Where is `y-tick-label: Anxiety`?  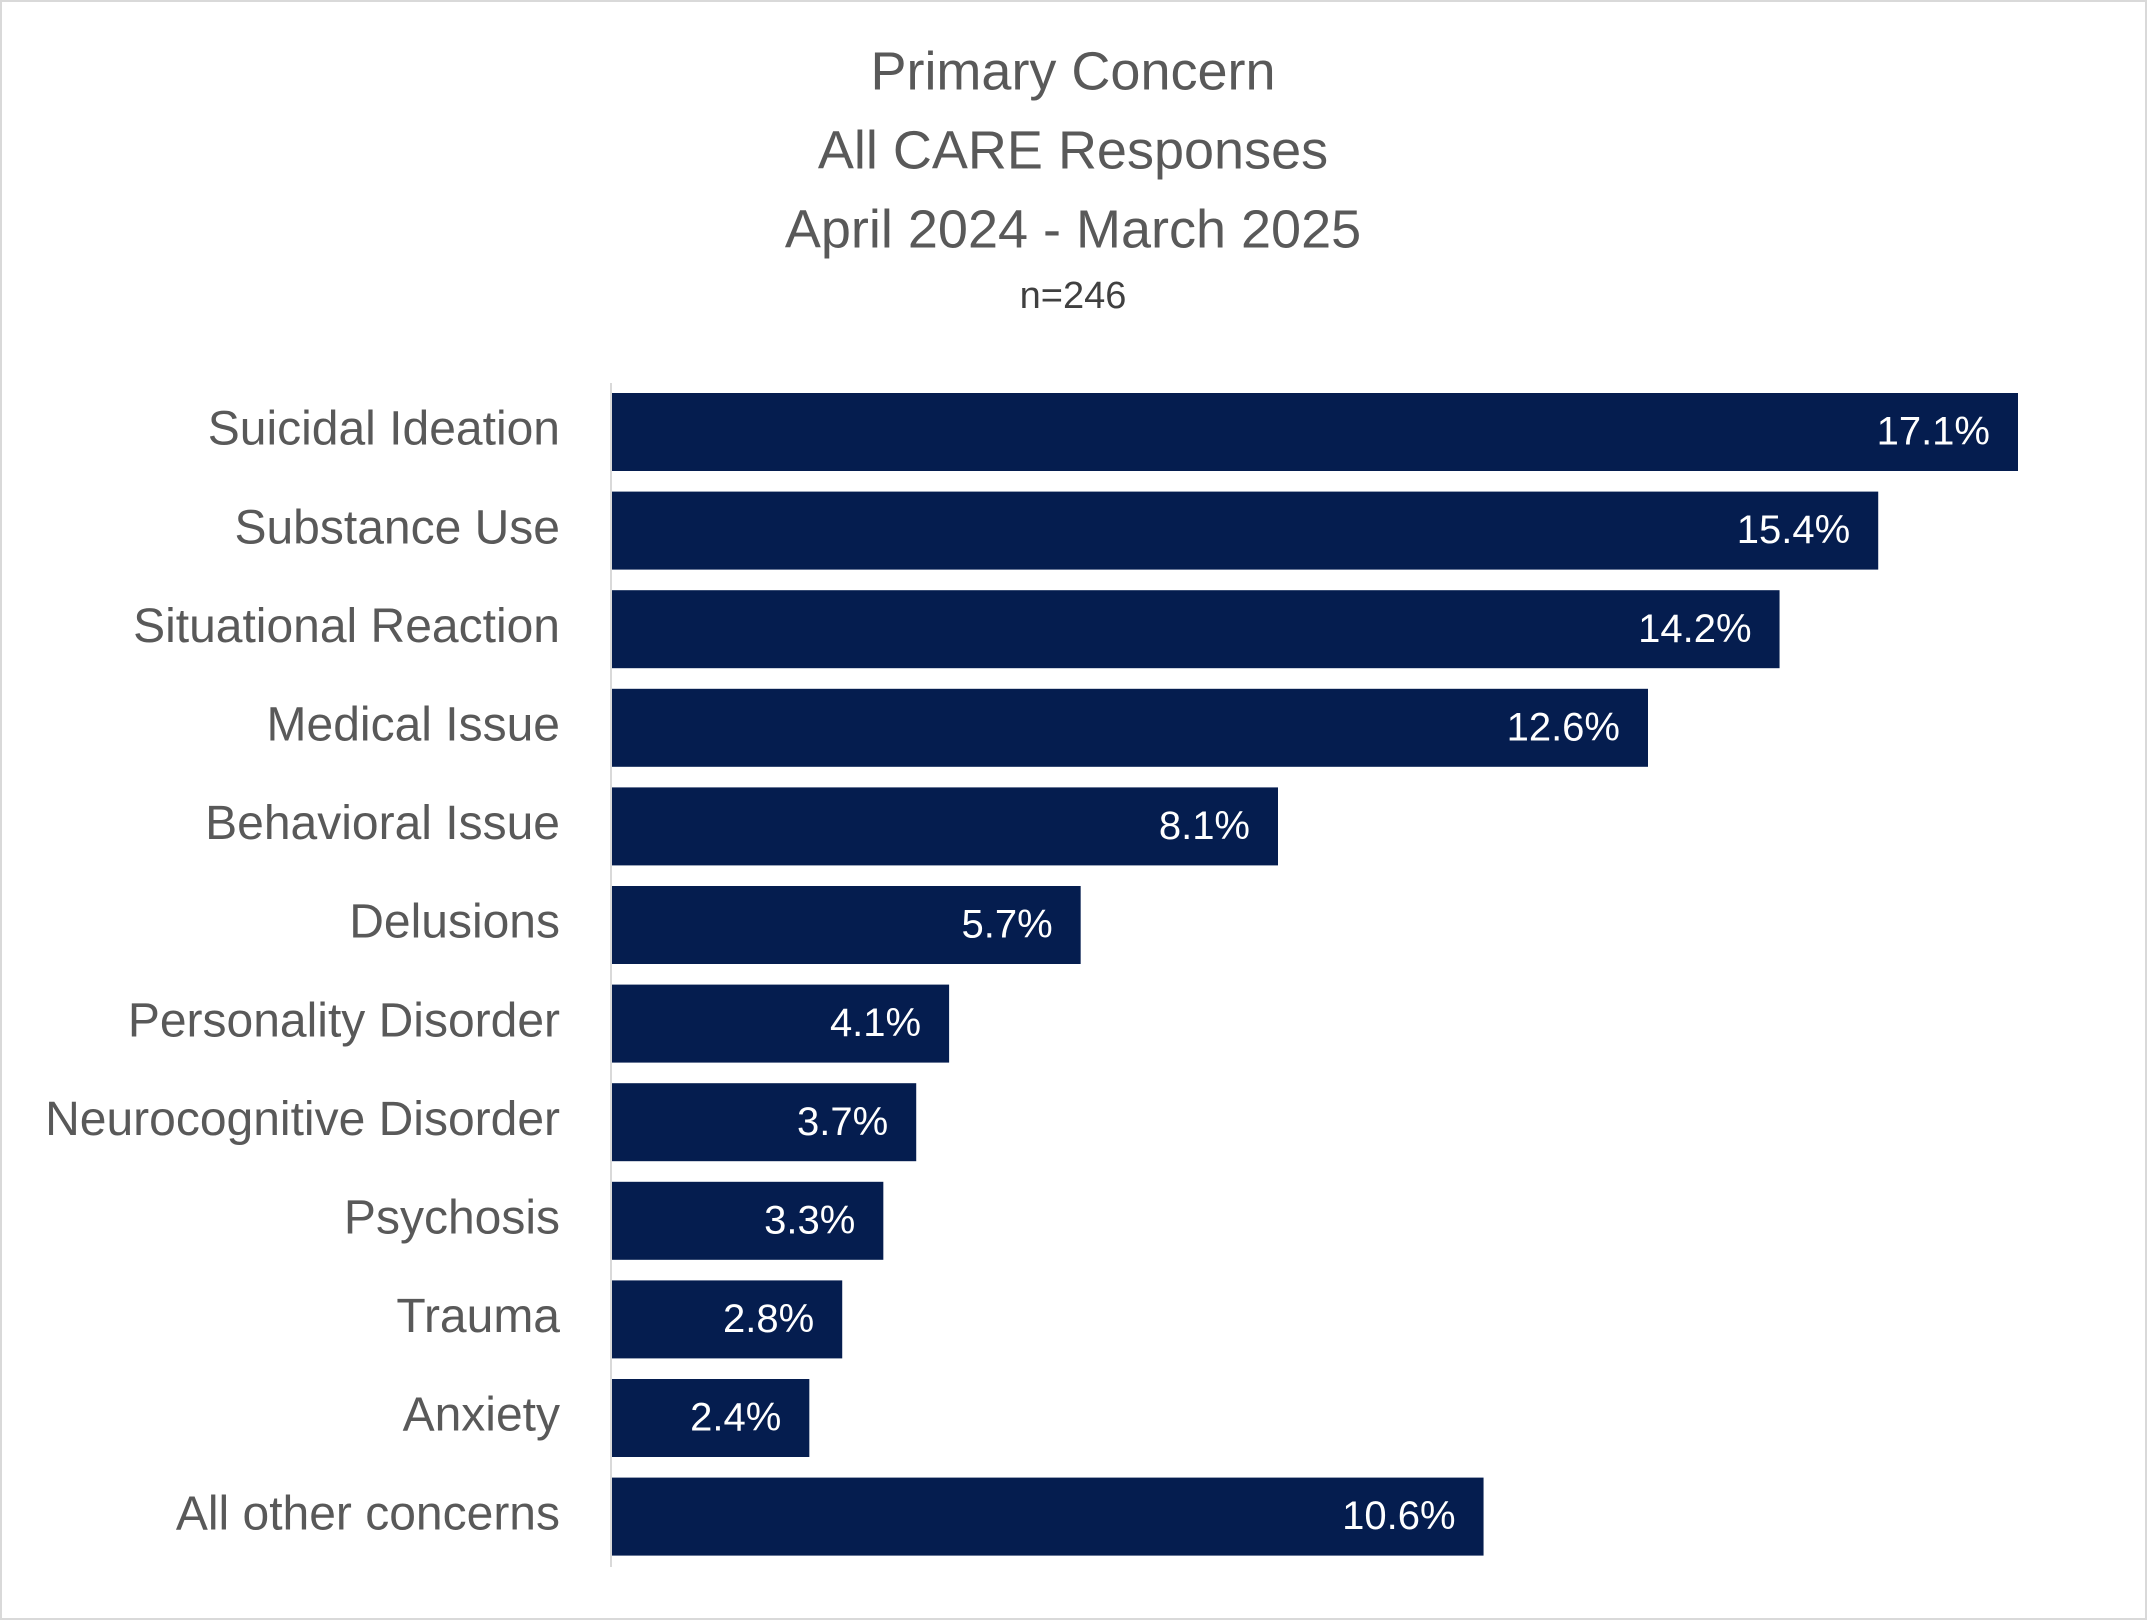
y-tick-label: Anxiety is located at coordinates (481, 1415).